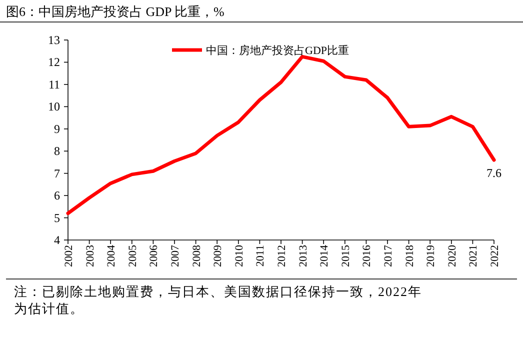  Describe the element at coordinates (57, 129) in the screenshot. I see `y-tick-label: 9` at that location.